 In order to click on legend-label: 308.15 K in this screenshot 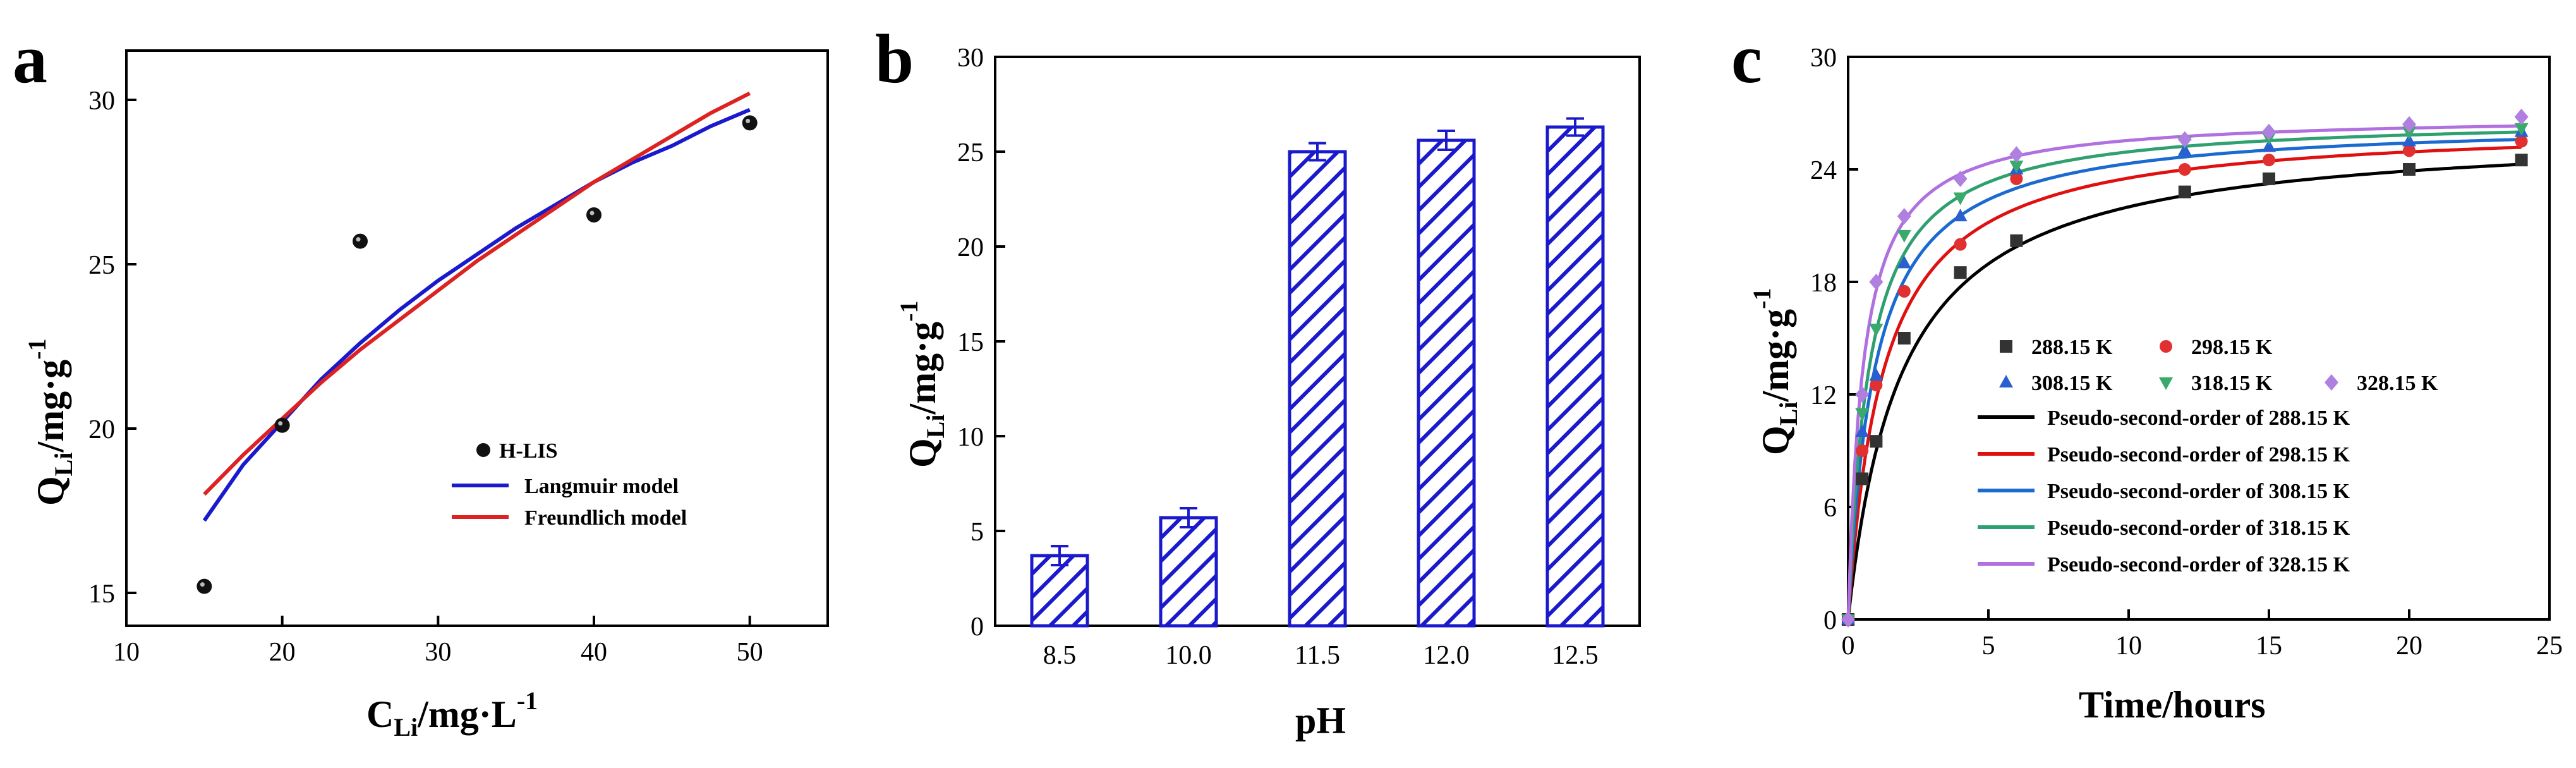, I will do `click(2072, 383)`.